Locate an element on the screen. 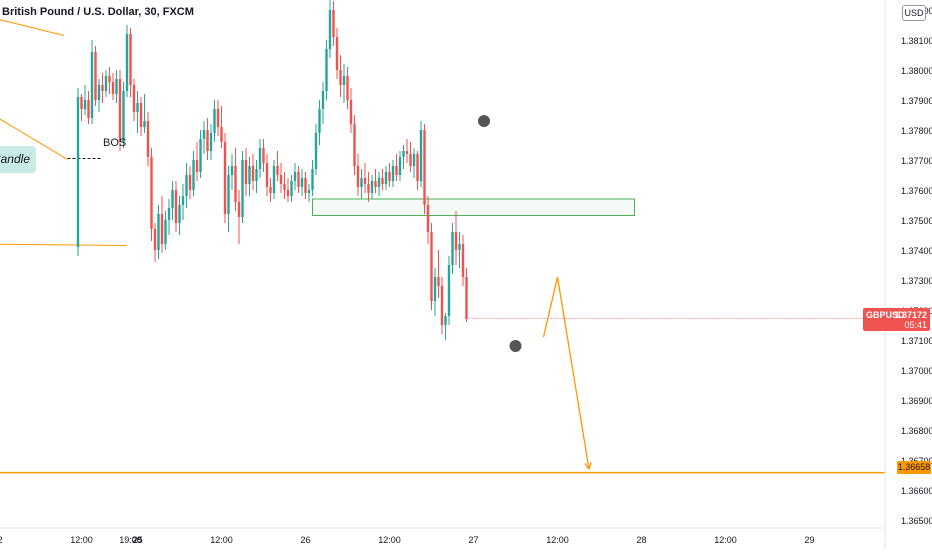 Image resolution: width=932 pixels, height=555 pixels. price-tick-label: 1.37500 is located at coordinates (916, 221).